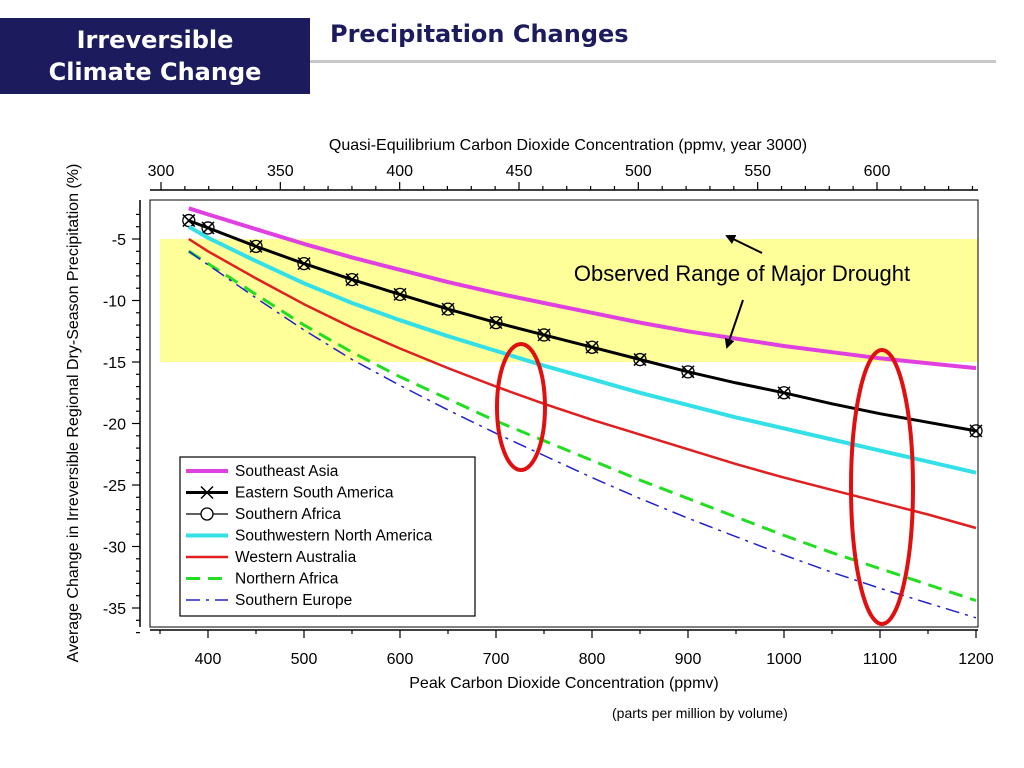  What do you see at coordinates (280, 171) in the screenshot?
I see `x2-tick-label: 350` at bounding box center [280, 171].